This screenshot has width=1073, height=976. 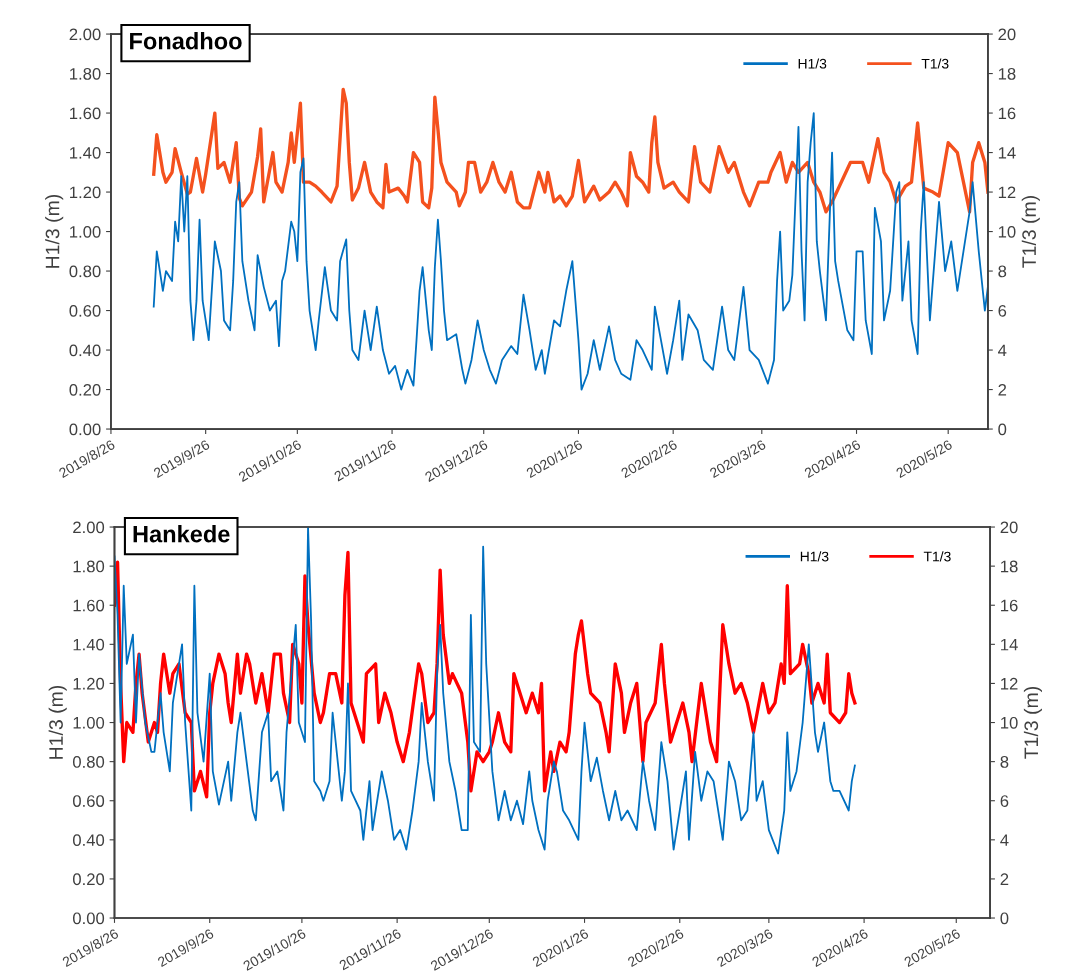 What do you see at coordinates (186, 41) in the screenshot?
I see `chart-title: Fonadhoo` at bounding box center [186, 41].